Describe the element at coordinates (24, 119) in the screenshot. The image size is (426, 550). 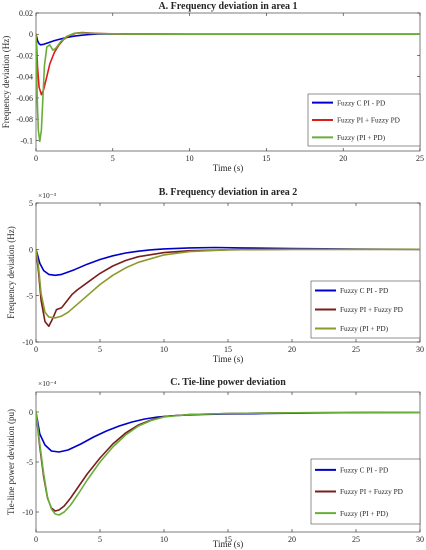
I see `y-tick-label: -0.08` at that location.